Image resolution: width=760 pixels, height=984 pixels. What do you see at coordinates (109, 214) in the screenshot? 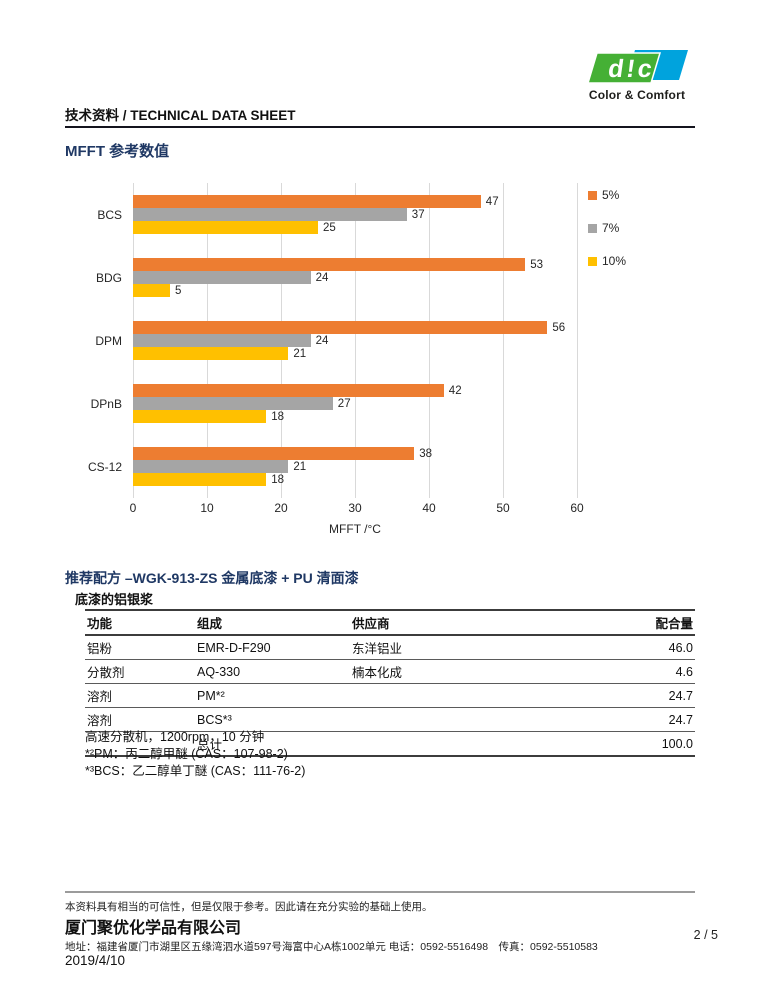
I see `chart-category-label: BCS` at bounding box center [109, 214].